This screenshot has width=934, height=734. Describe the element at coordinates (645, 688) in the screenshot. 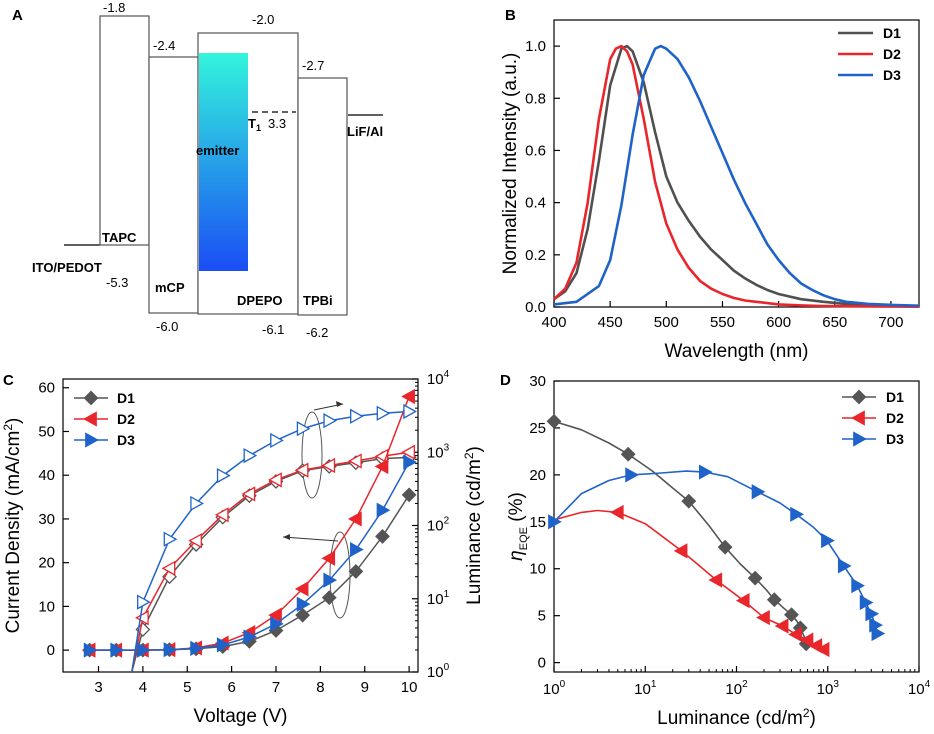

I see `x-tick-label: 10¹` at that location.